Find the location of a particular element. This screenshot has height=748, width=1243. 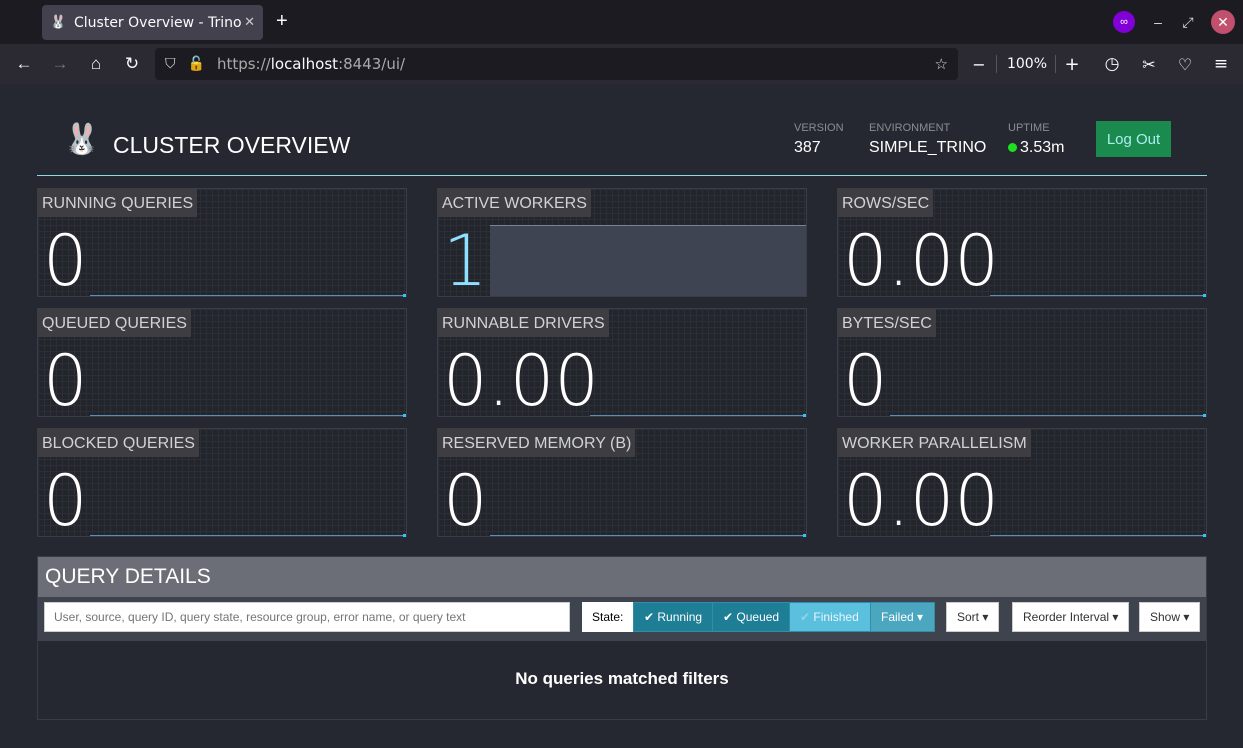

metric-tile: BLOCKED QUERIES 0 is located at coordinates (222, 482).